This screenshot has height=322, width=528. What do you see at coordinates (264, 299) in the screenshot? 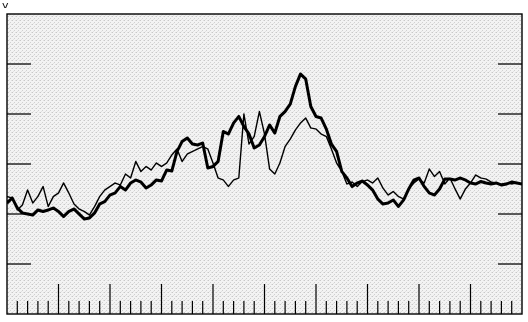
I see `x-axis-ticks` at bounding box center [264, 299].